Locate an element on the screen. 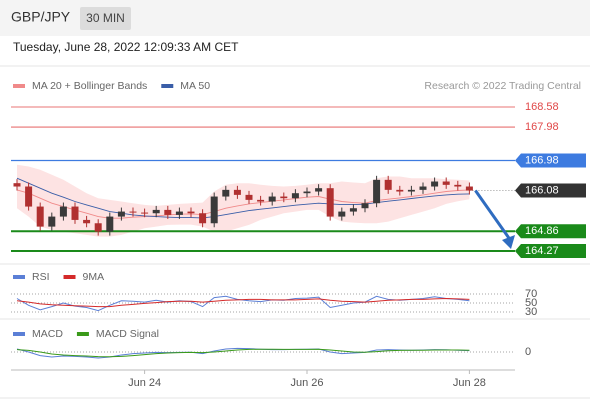 The height and width of the screenshot is (400, 590). price-label: 168.58 is located at coordinates (542, 107).